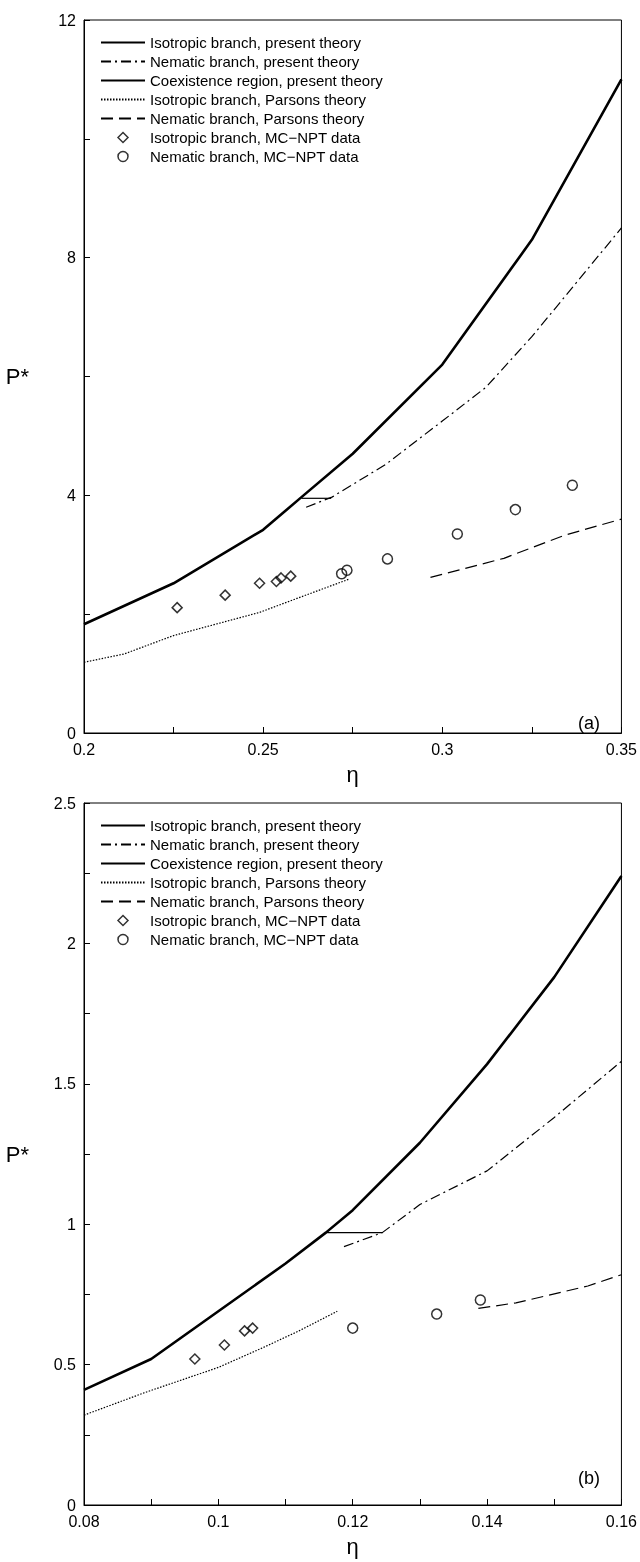  Describe the element at coordinates (65, 1365) in the screenshot. I see `y-tick-label: 0.5` at that location.